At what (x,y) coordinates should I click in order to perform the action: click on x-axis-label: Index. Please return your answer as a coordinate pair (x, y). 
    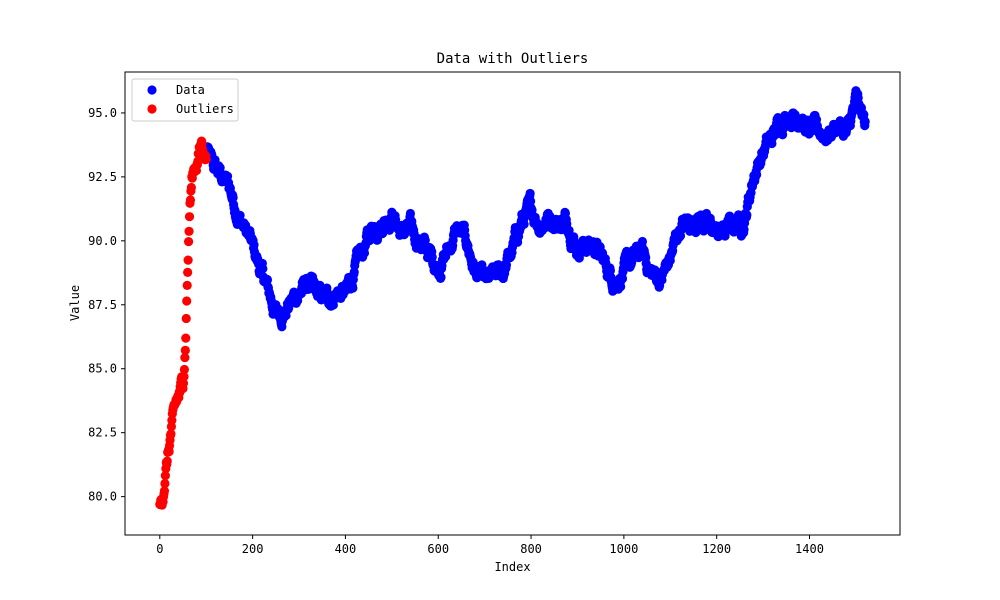
    Looking at the image, I should click on (512, 567).